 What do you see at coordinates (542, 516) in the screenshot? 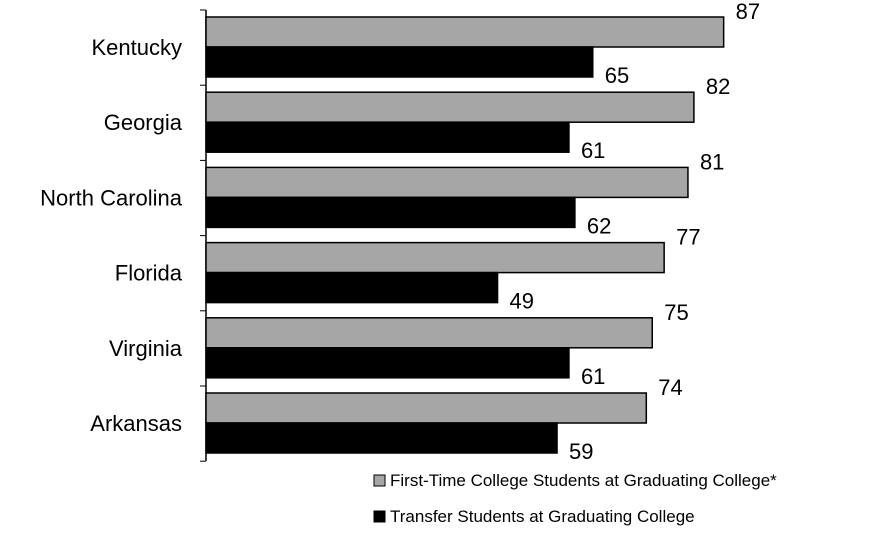
I see `legend-label-transfer: Transfer Students at Graduating College` at bounding box center [542, 516].